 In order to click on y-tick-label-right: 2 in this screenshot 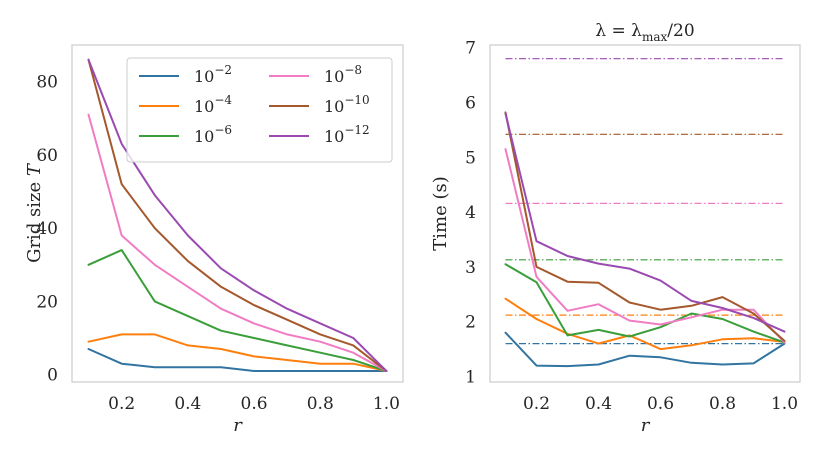, I will do `click(470, 323)`.